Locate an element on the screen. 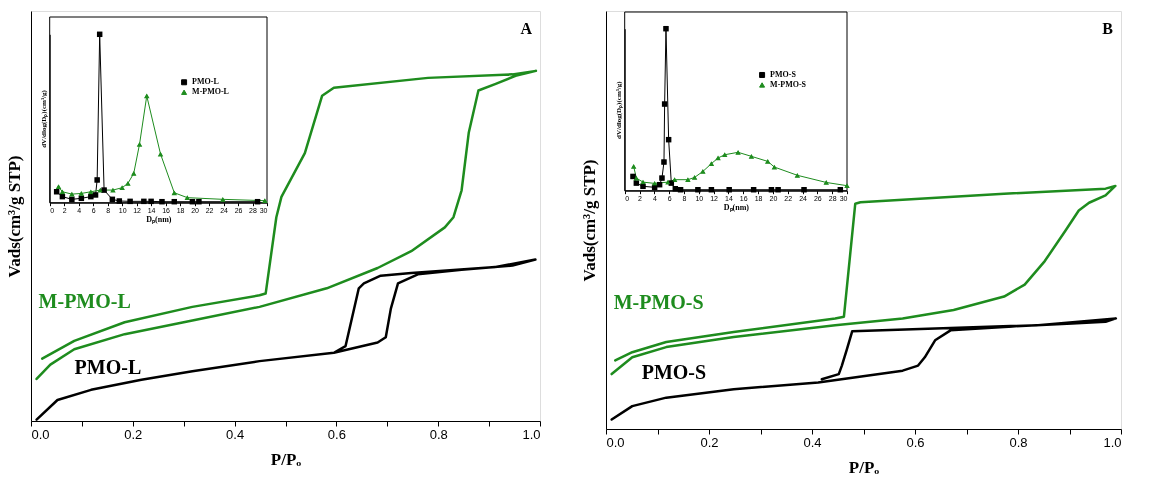  legend-label: M-PMO-L is located at coordinates (210, 92).